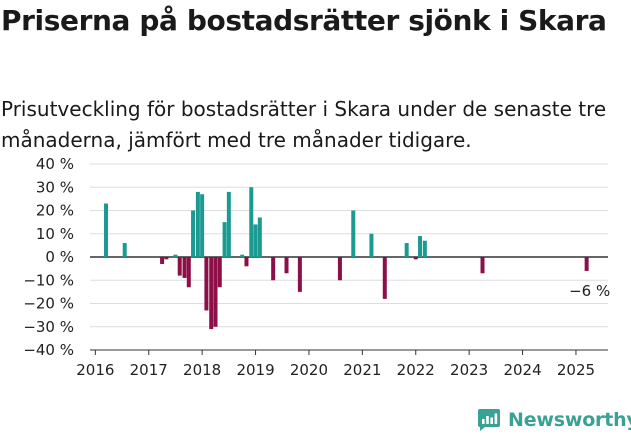 Image resolution: width=631 pixels, height=439 pixels. What do you see at coordinates (569, 420) in the screenshot?
I see `brand-name: Newsworthy` at bounding box center [569, 420].